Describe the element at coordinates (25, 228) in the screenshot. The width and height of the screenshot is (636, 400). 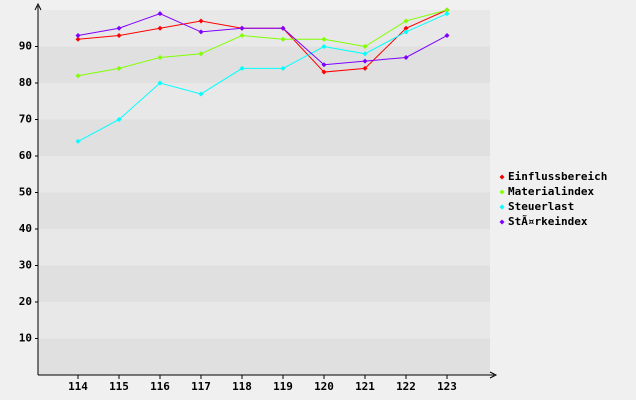
I see `y-tick-label: 40` at that location.